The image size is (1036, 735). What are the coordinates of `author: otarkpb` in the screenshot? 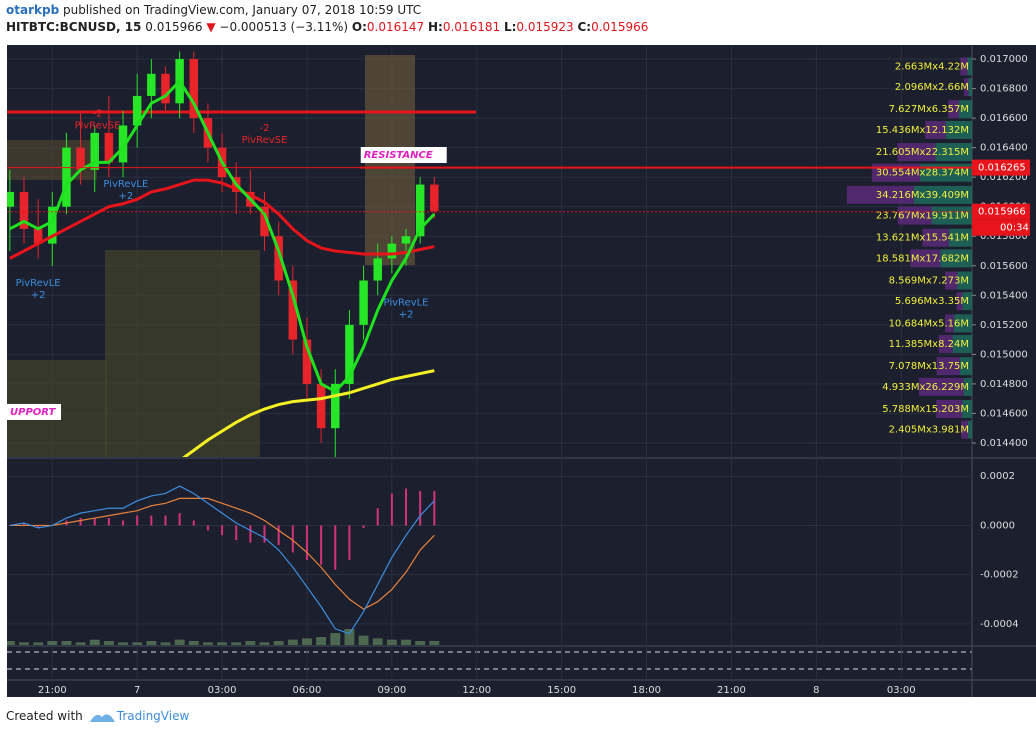 It's located at (33, 10).